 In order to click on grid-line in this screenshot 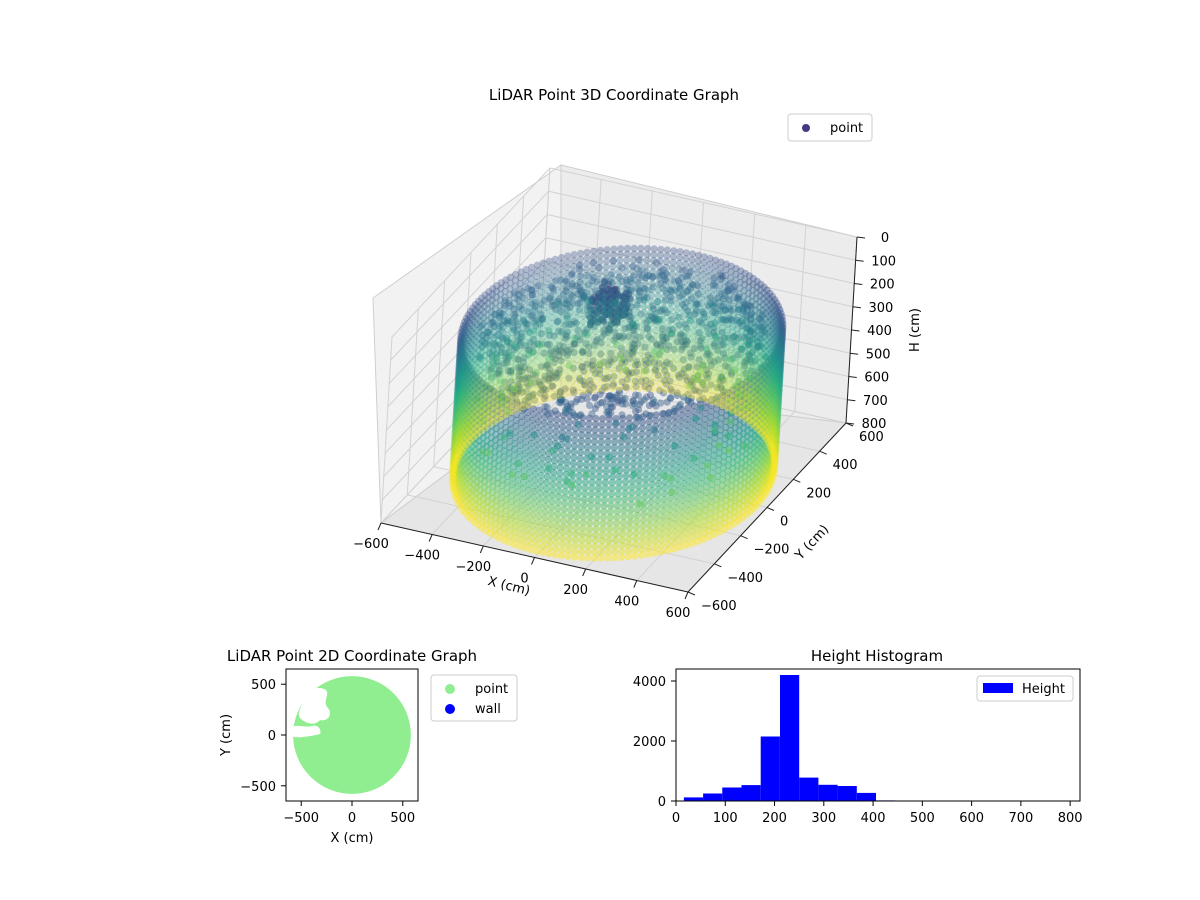, I will do `click(469, 275)`.